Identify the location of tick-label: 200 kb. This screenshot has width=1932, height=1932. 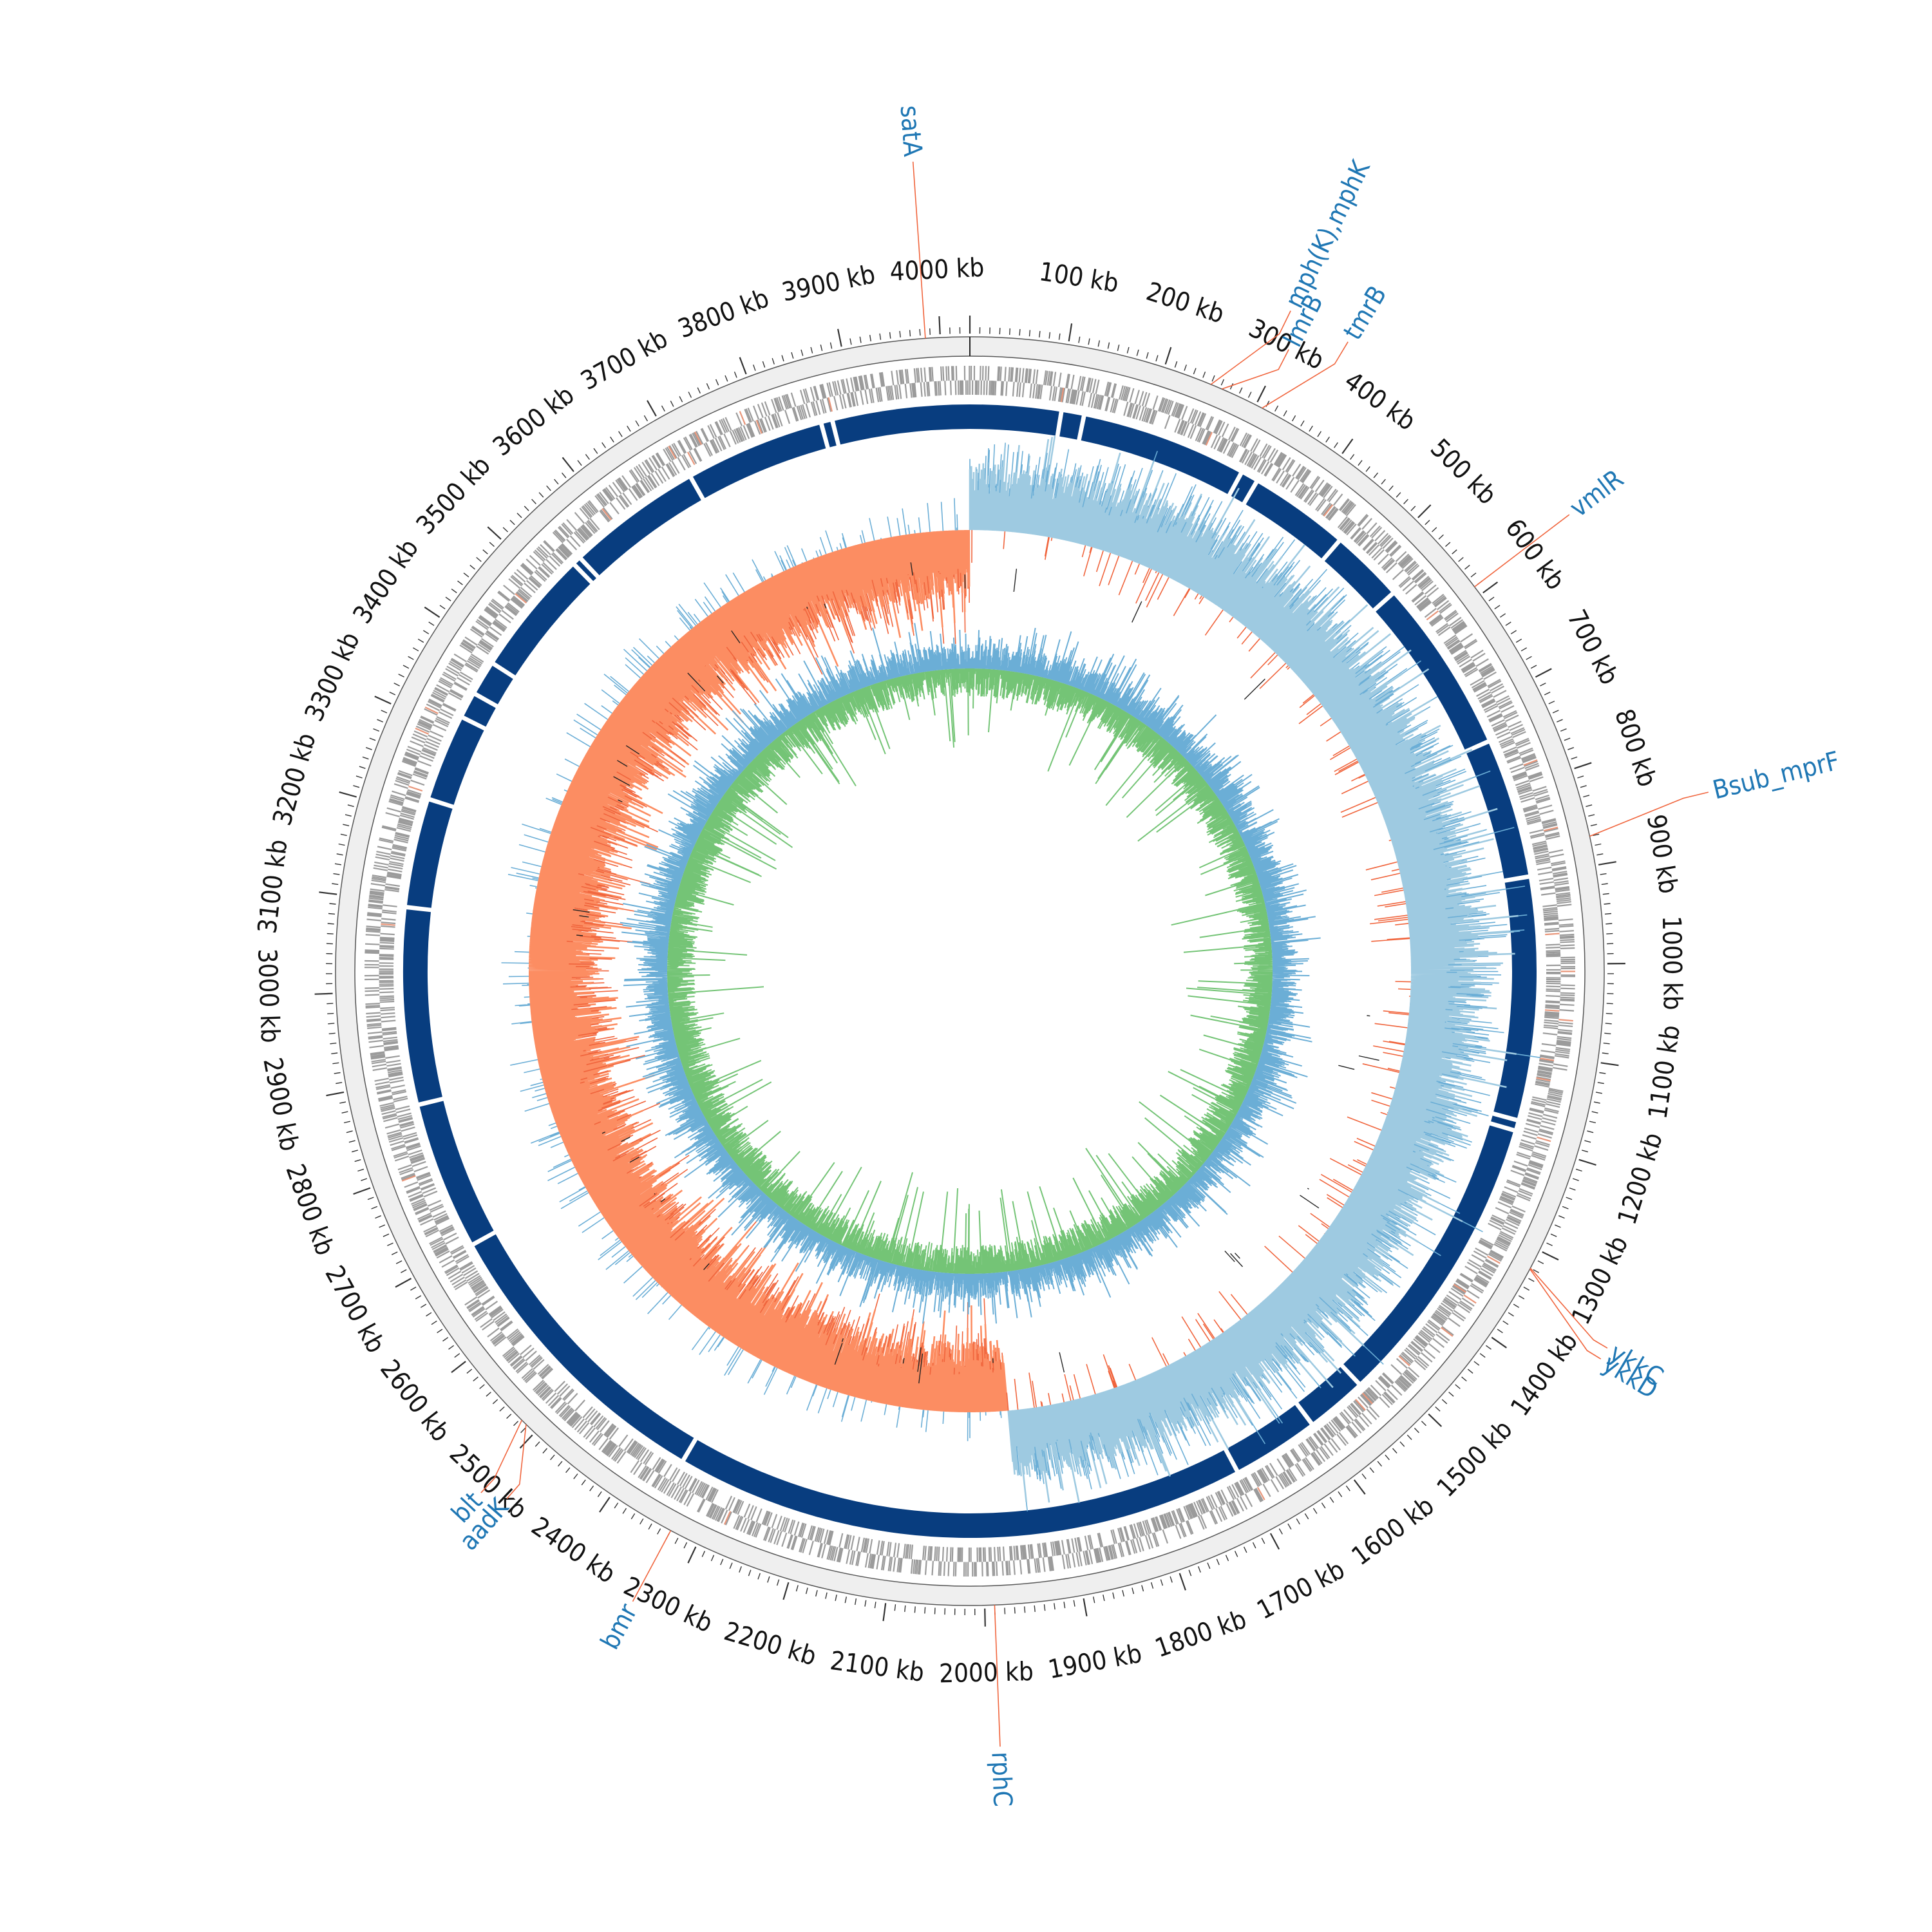
(1185, 303).